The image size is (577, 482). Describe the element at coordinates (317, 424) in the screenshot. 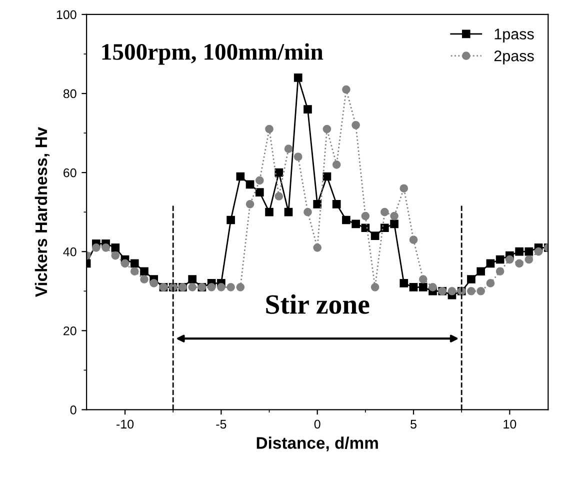

I see `x-tick-label: 0` at that location.